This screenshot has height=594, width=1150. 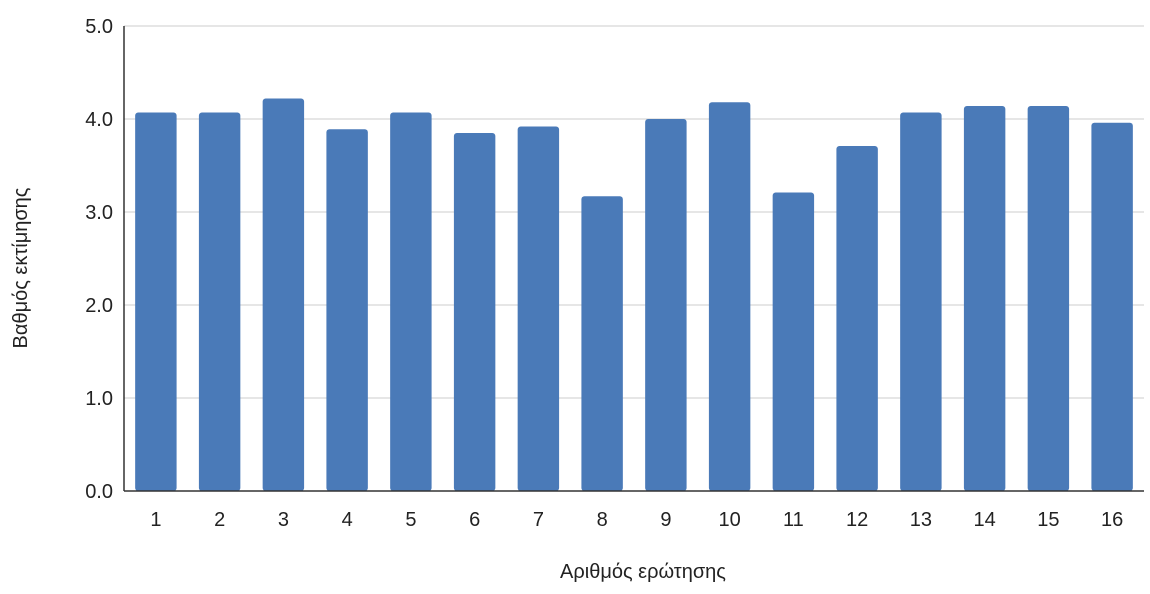 I want to click on y-tick-label: 3.0, so click(x=99, y=213).